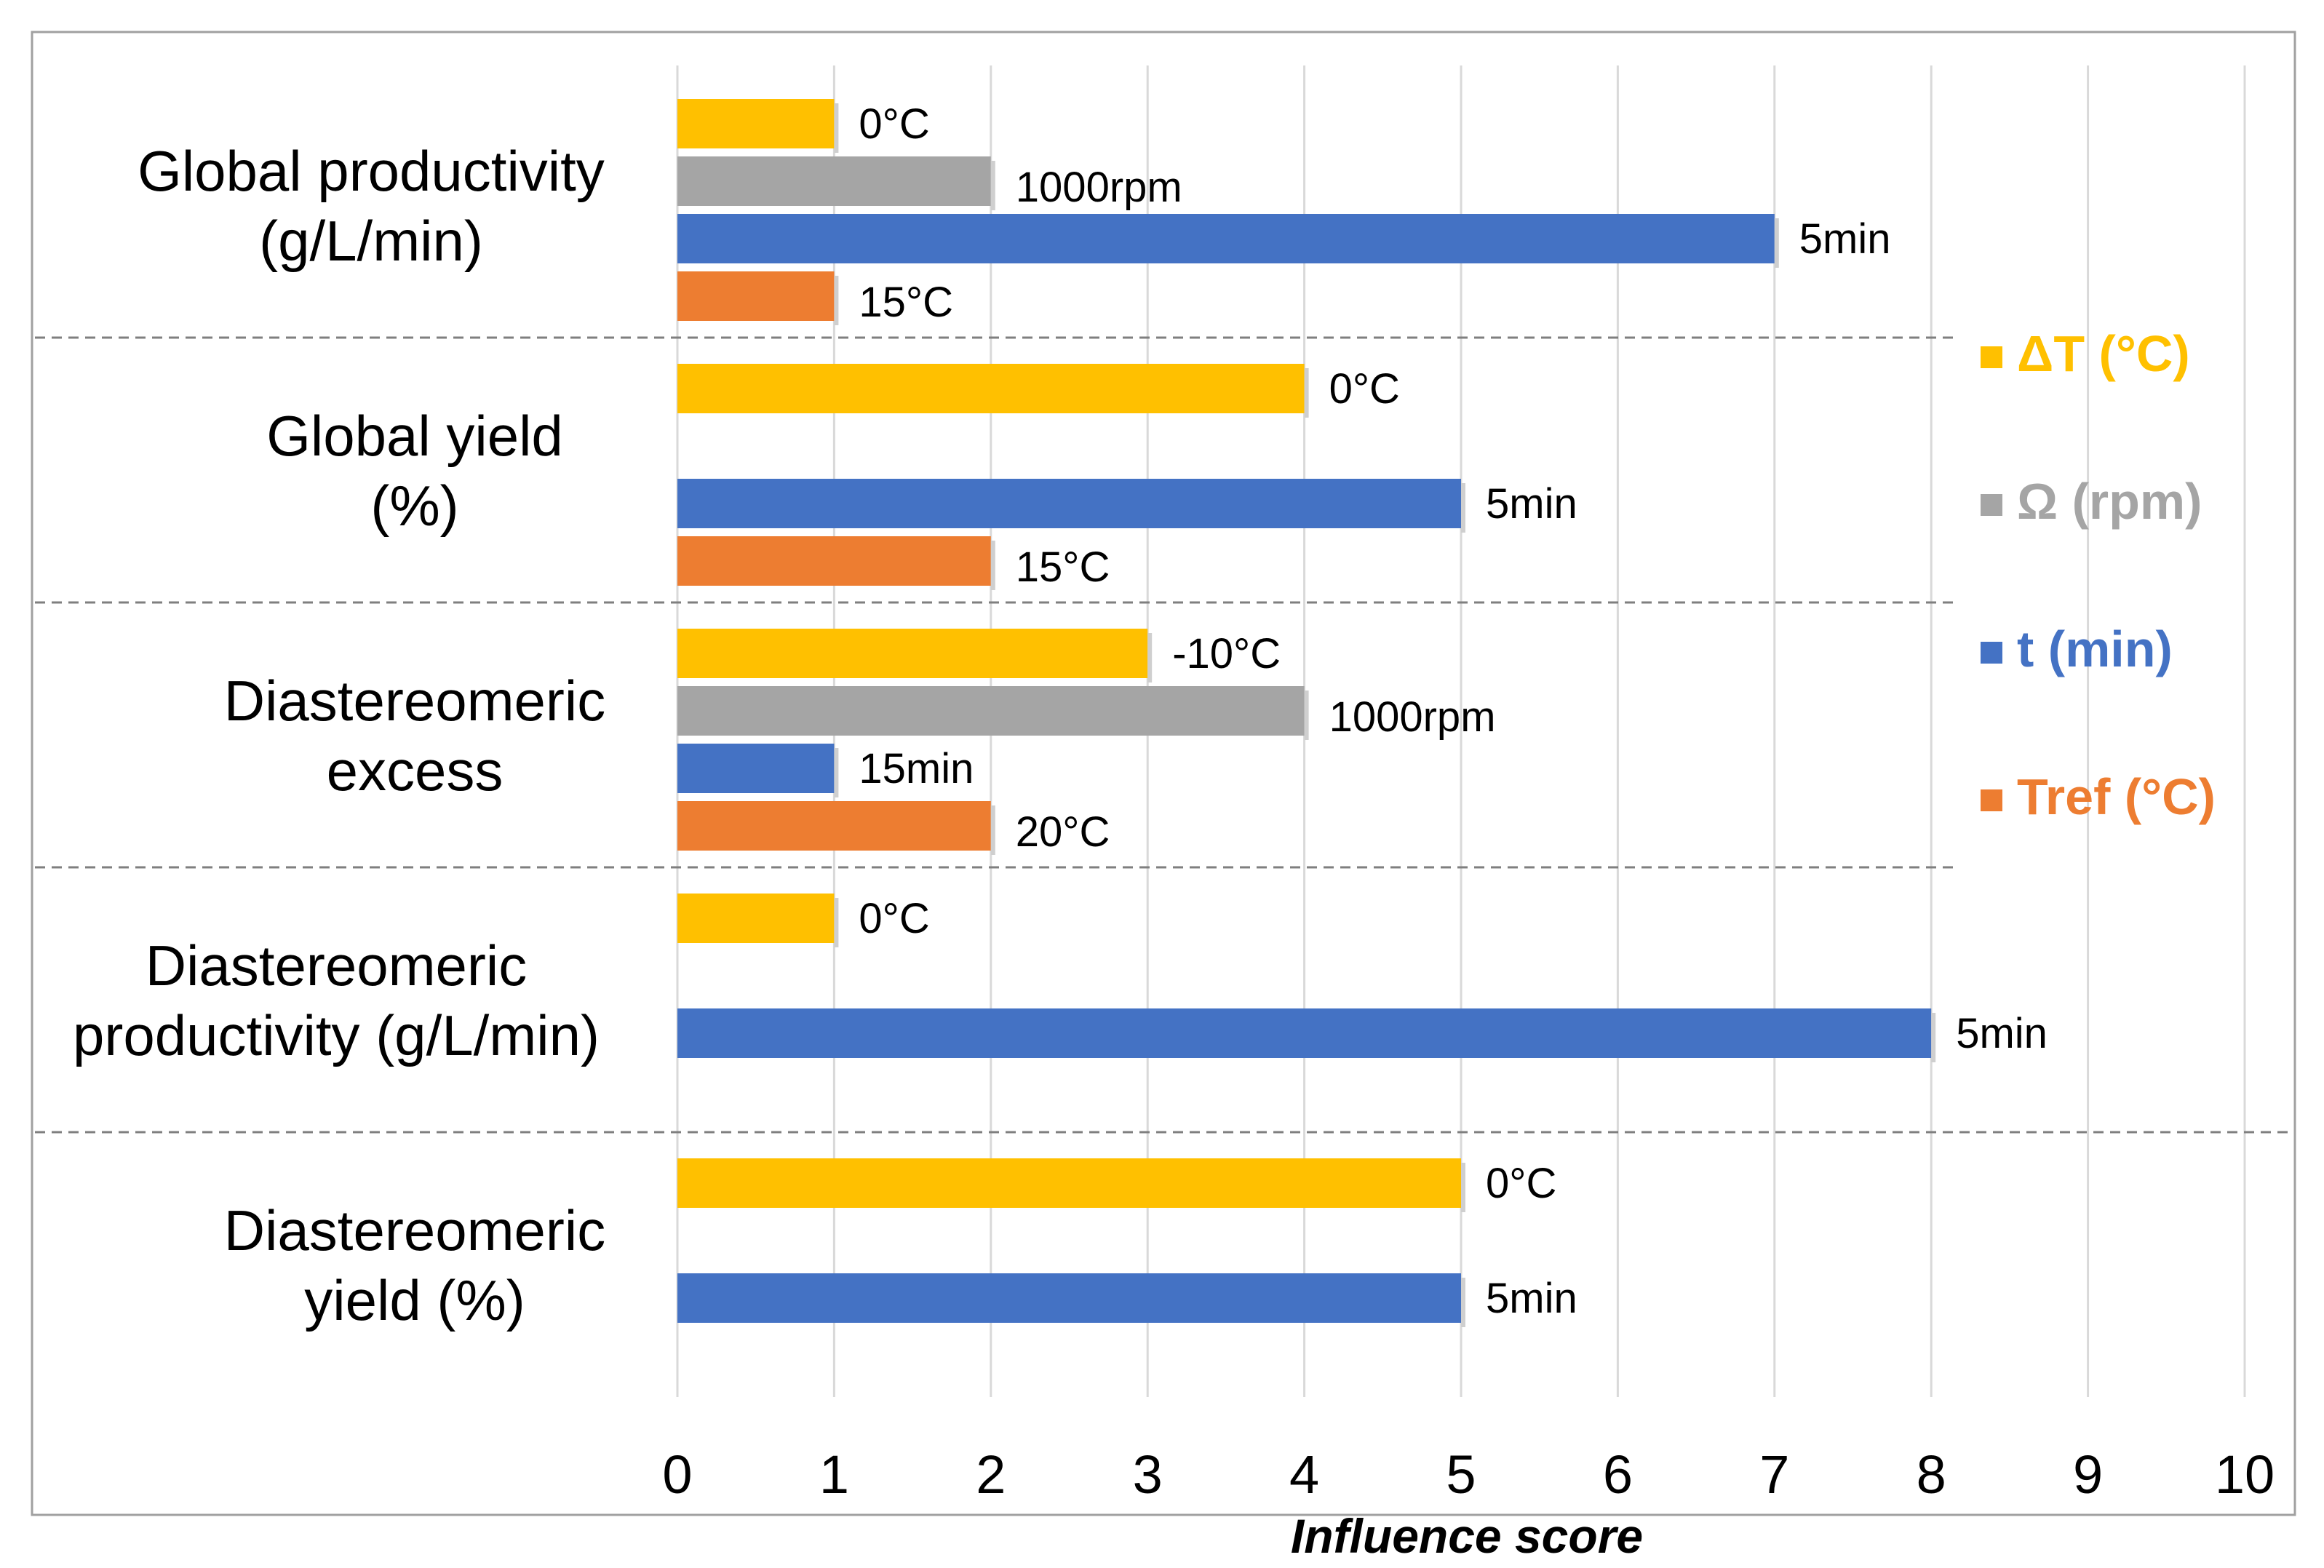  What do you see at coordinates (415, 771) in the screenshot?
I see `category-label-line2: excess` at bounding box center [415, 771].